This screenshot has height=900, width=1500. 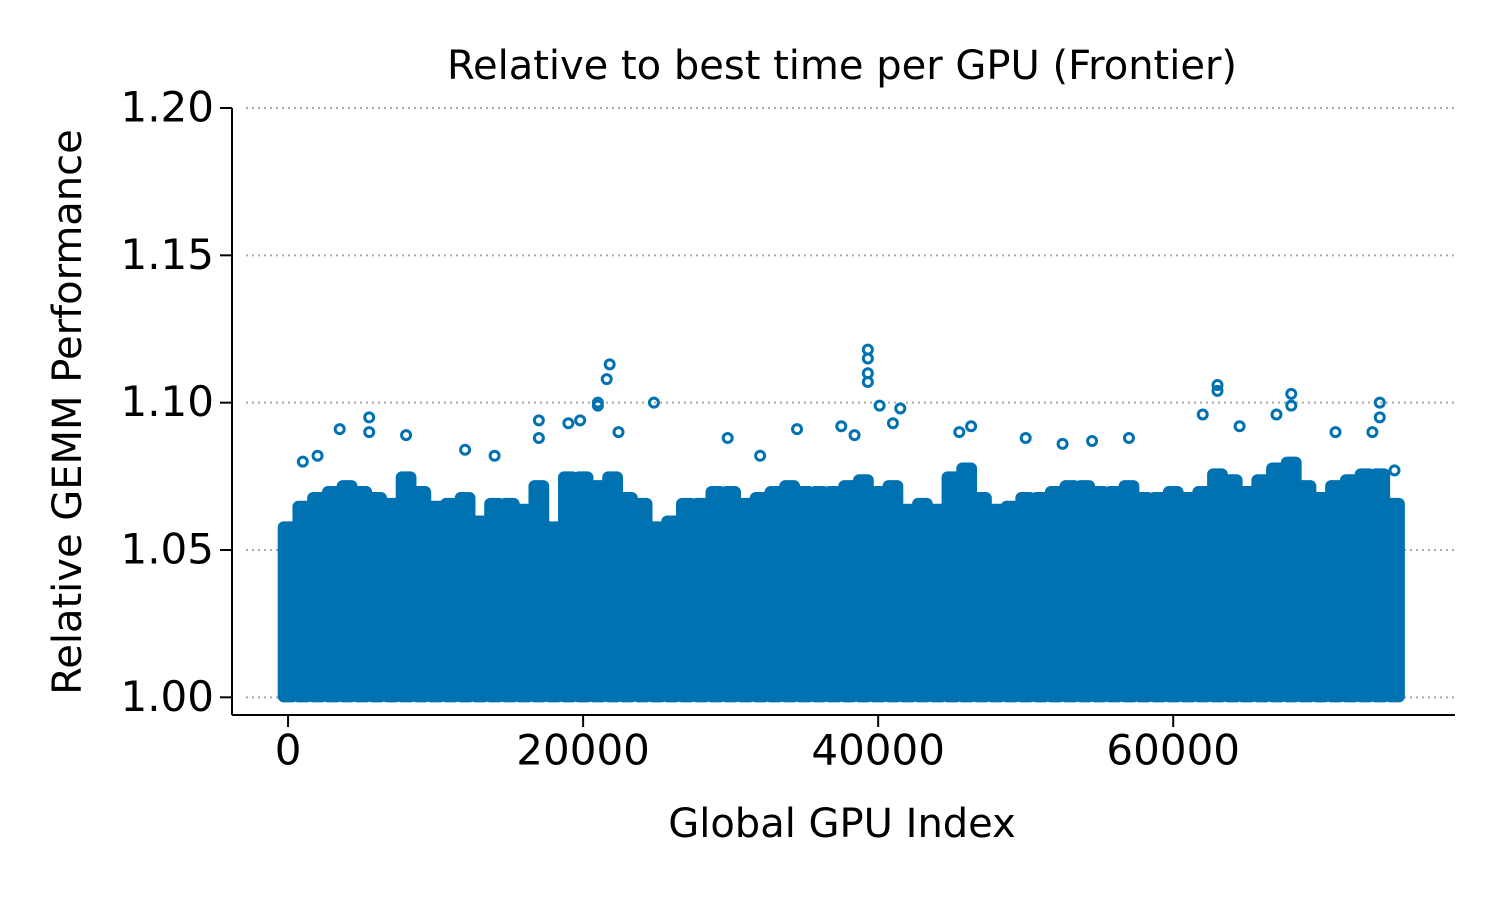 I want to click on y-tick-label: 1.05, so click(x=167, y=548).